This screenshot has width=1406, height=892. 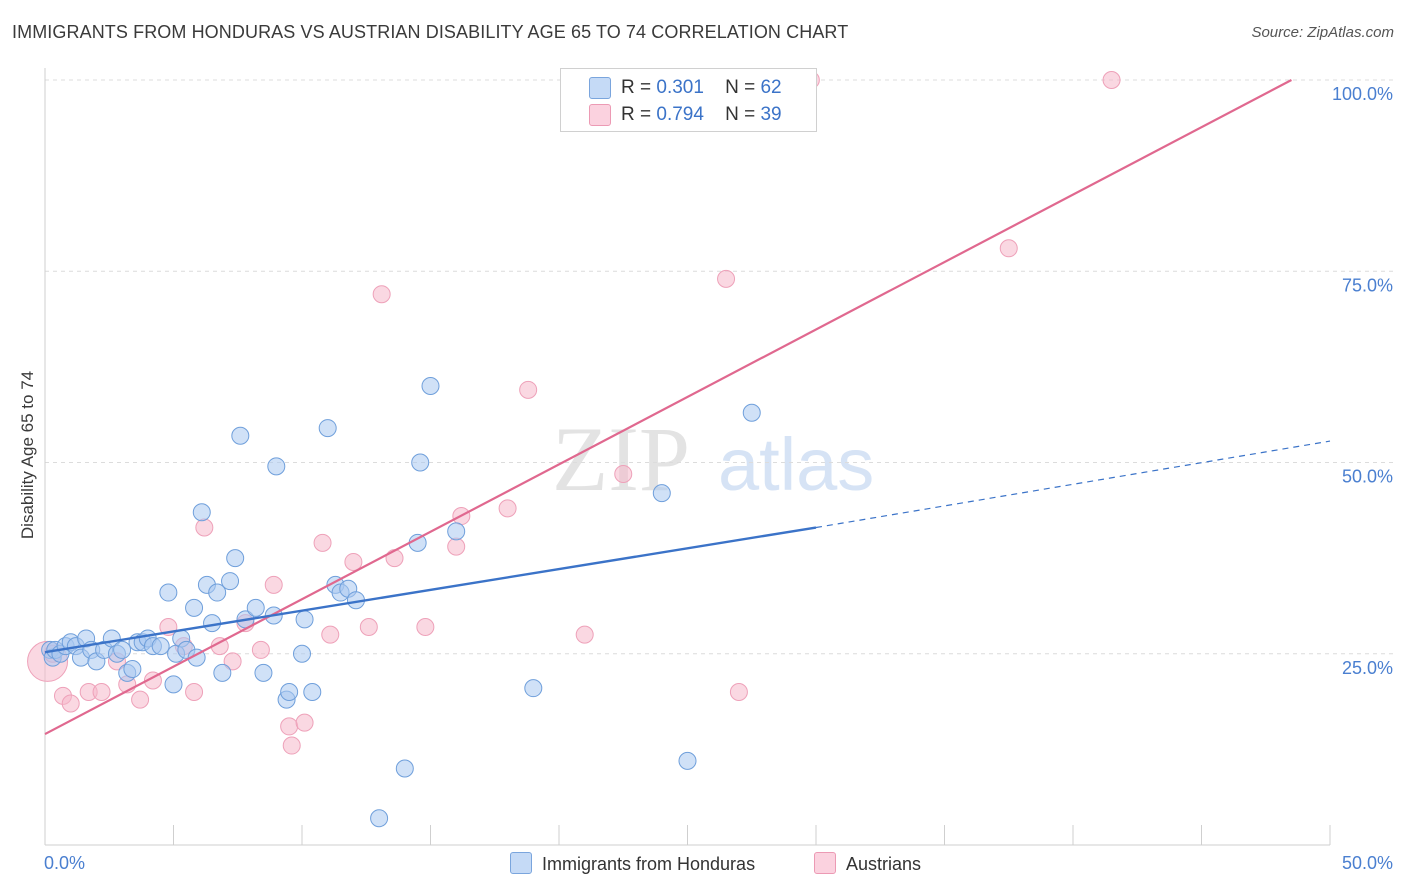 I want to click on y-tick-label: 100.0%, so click(x=1362, y=94).